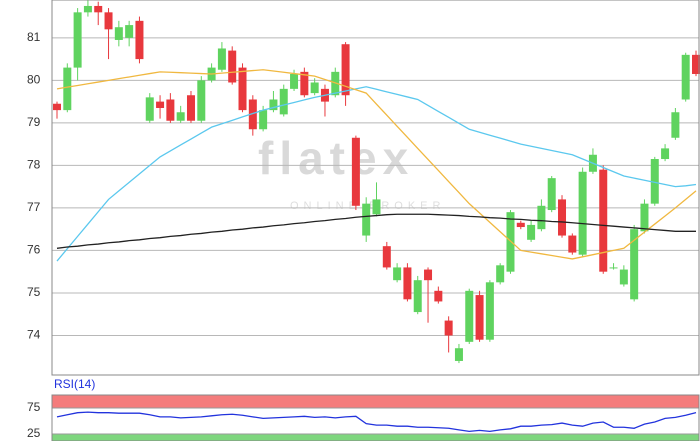 The width and height of the screenshot is (700, 441). What do you see at coordinates (34, 207) in the screenshot?
I see `y-tick-label: 77` at bounding box center [34, 207].